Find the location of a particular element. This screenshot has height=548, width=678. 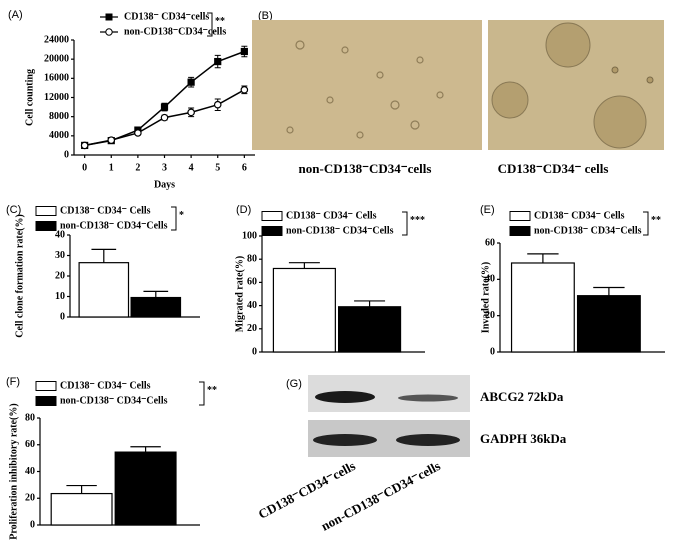

y-axis-label: Invaded rate(%) is located at coordinates (485, 297).